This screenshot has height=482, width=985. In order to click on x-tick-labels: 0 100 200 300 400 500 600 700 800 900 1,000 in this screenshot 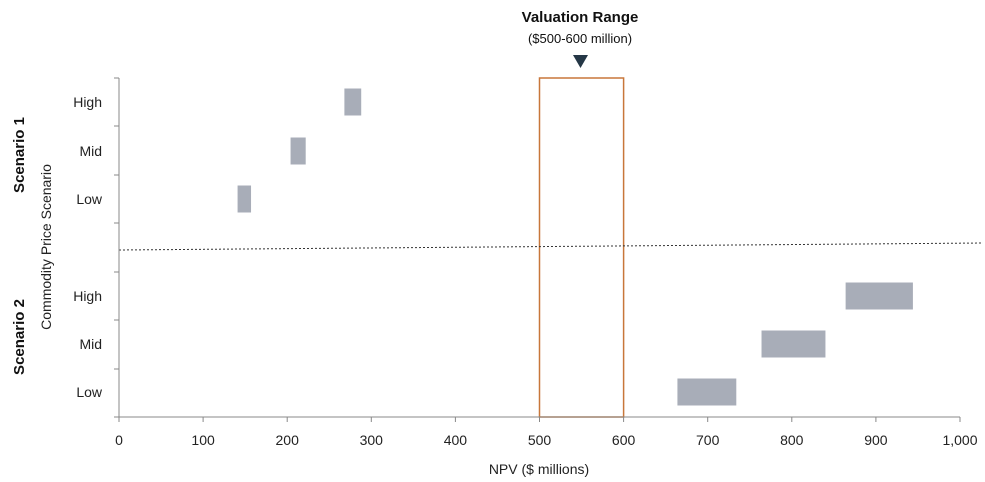, I will do `click(546, 440)`.